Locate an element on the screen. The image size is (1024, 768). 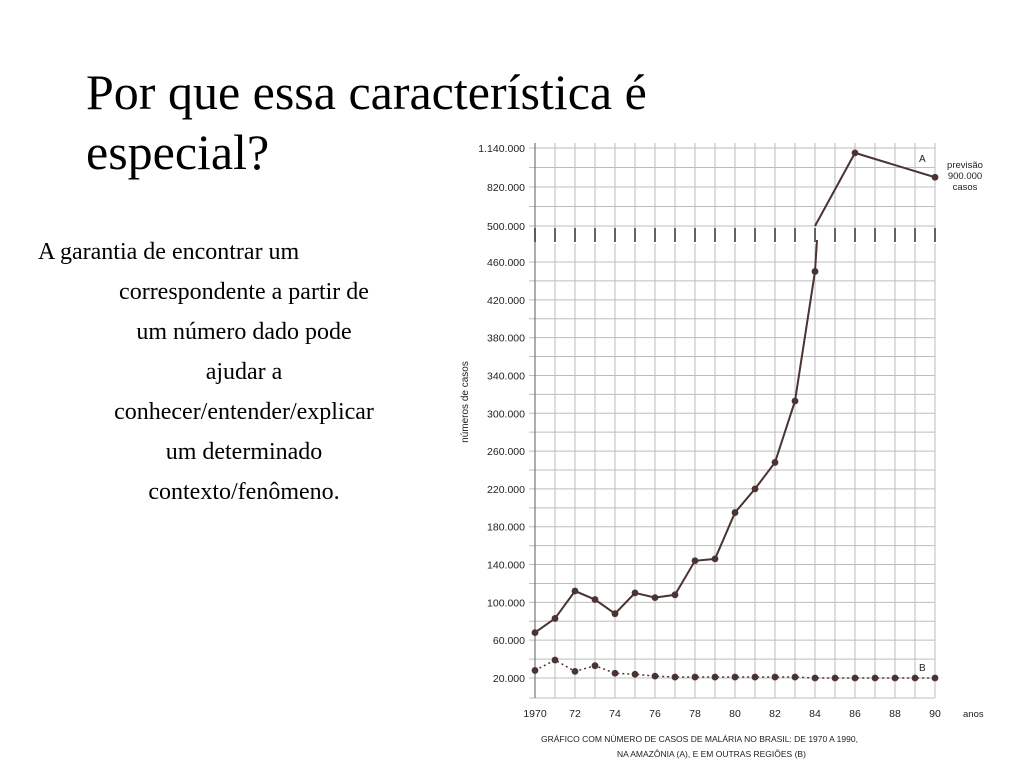
bullet-line: correspondente a partir de is located at coordinates (244, 292).